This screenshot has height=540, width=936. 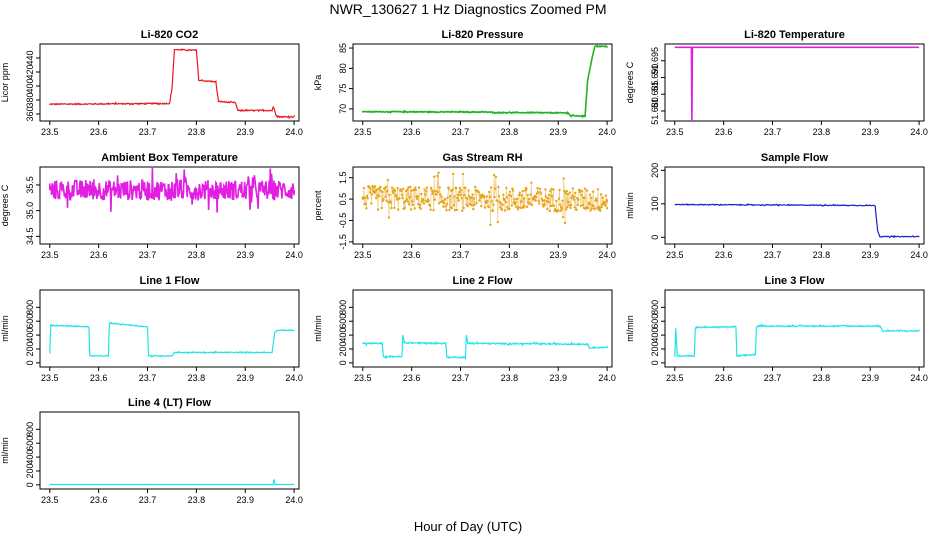 I want to click on panel-title: Ambient Box Temperature, so click(x=169, y=158).